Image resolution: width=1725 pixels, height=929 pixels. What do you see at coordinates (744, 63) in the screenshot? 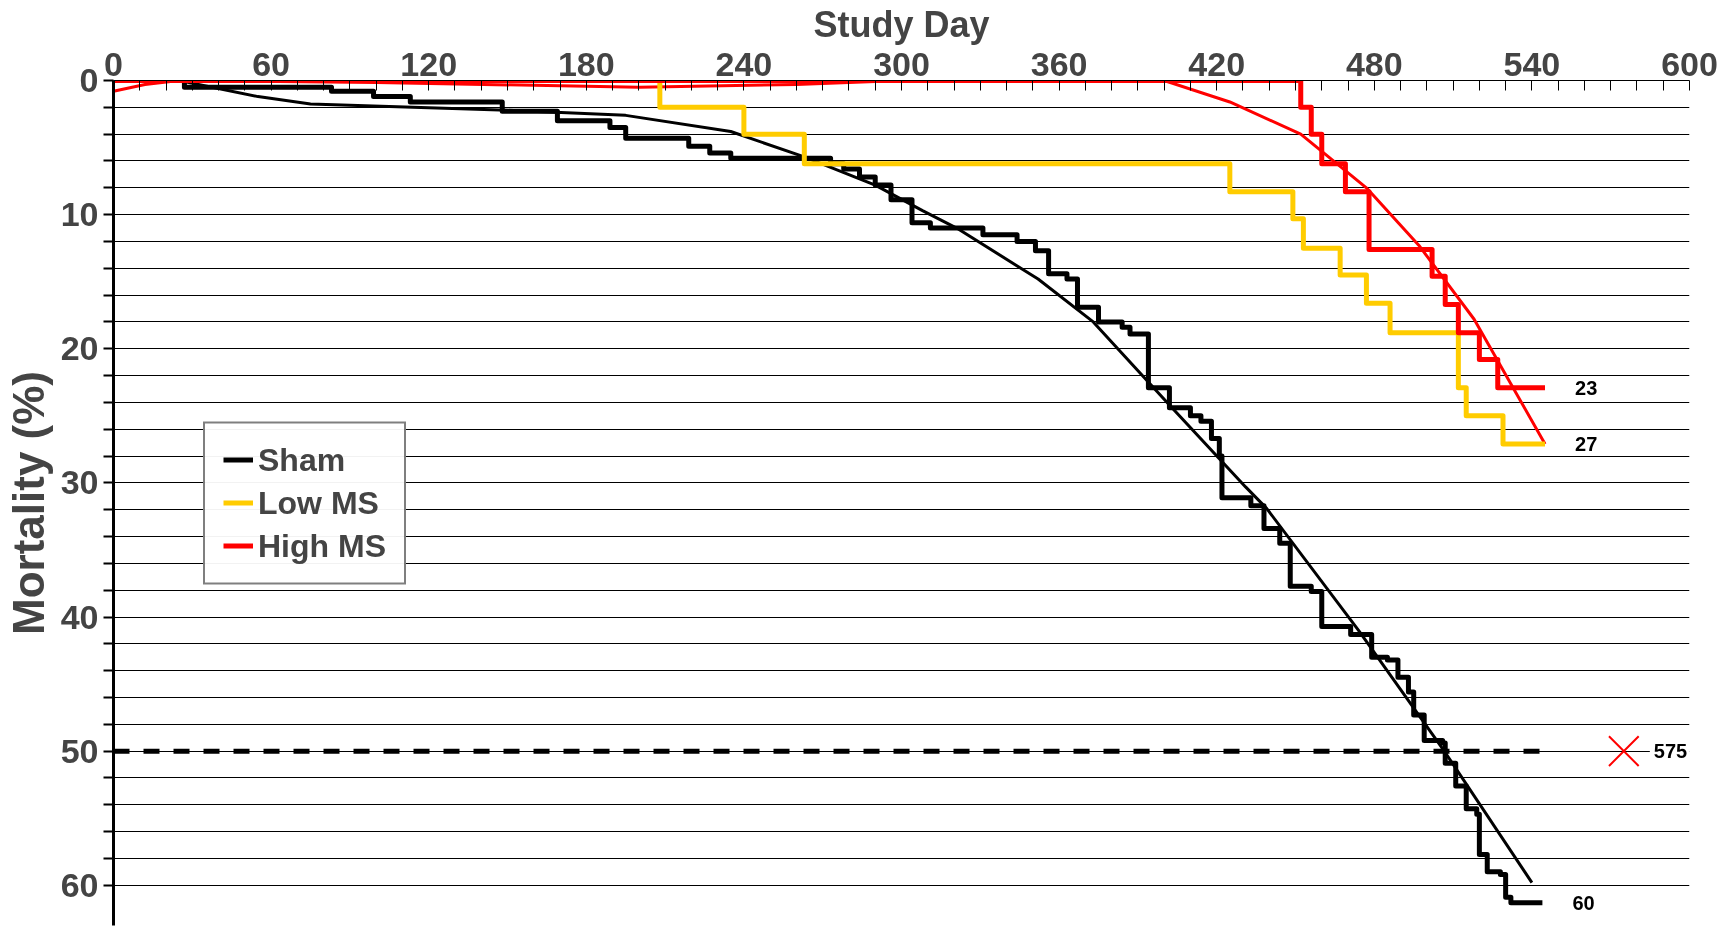
I see `x-tick-label: 240` at bounding box center [744, 63].